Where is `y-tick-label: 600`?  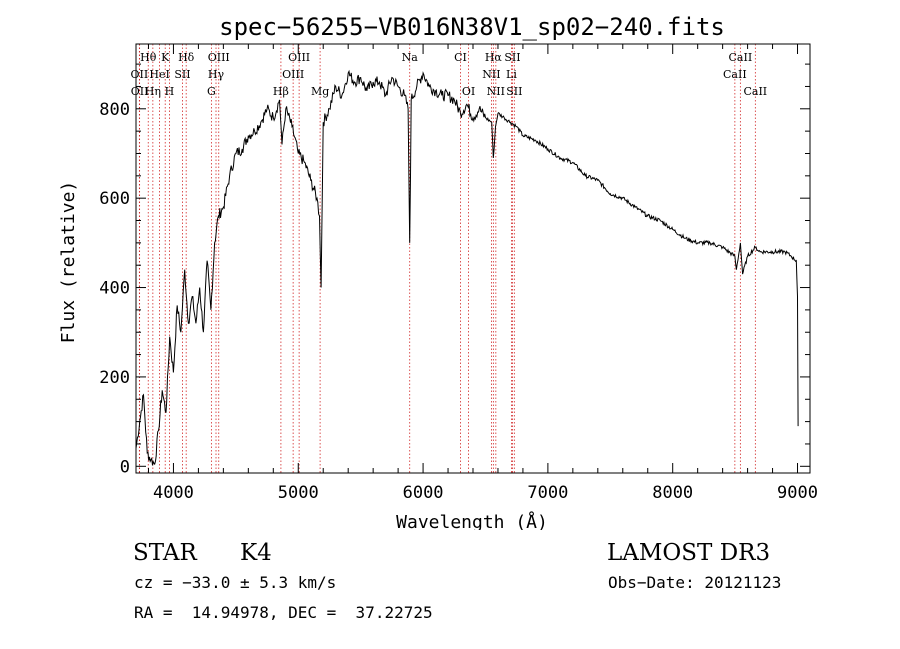
y-tick-label: 600 is located at coordinates (114, 199).